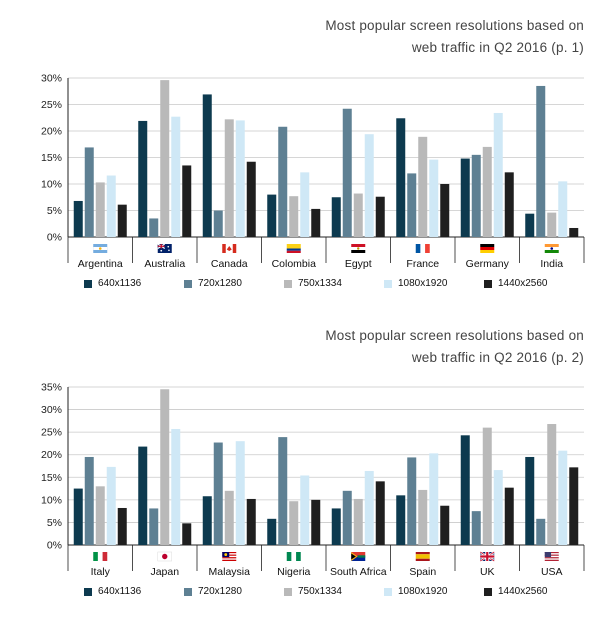 The width and height of the screenshot is (610, 623). I want to click on legend-item: 720x1280, so click(234, 283).